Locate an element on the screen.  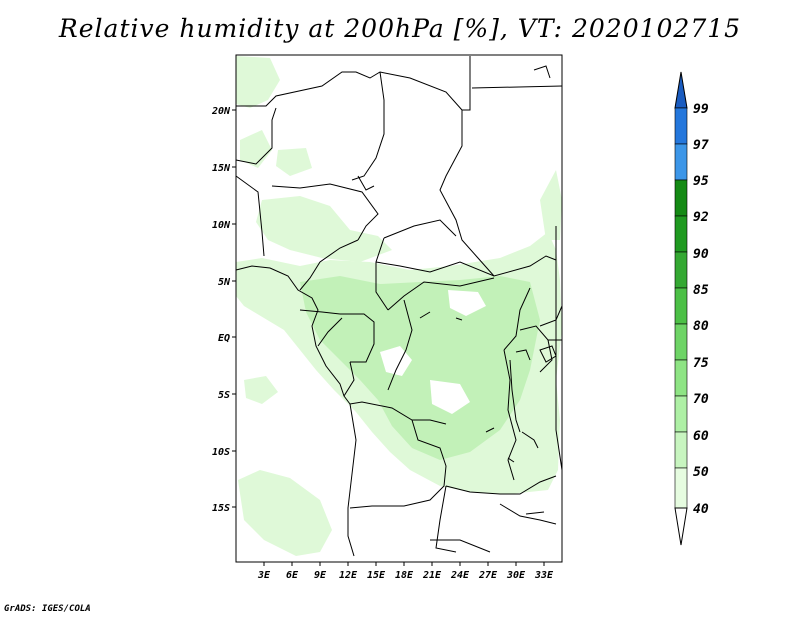
colorbar-label: 97 is located at coordinates (701, 145).